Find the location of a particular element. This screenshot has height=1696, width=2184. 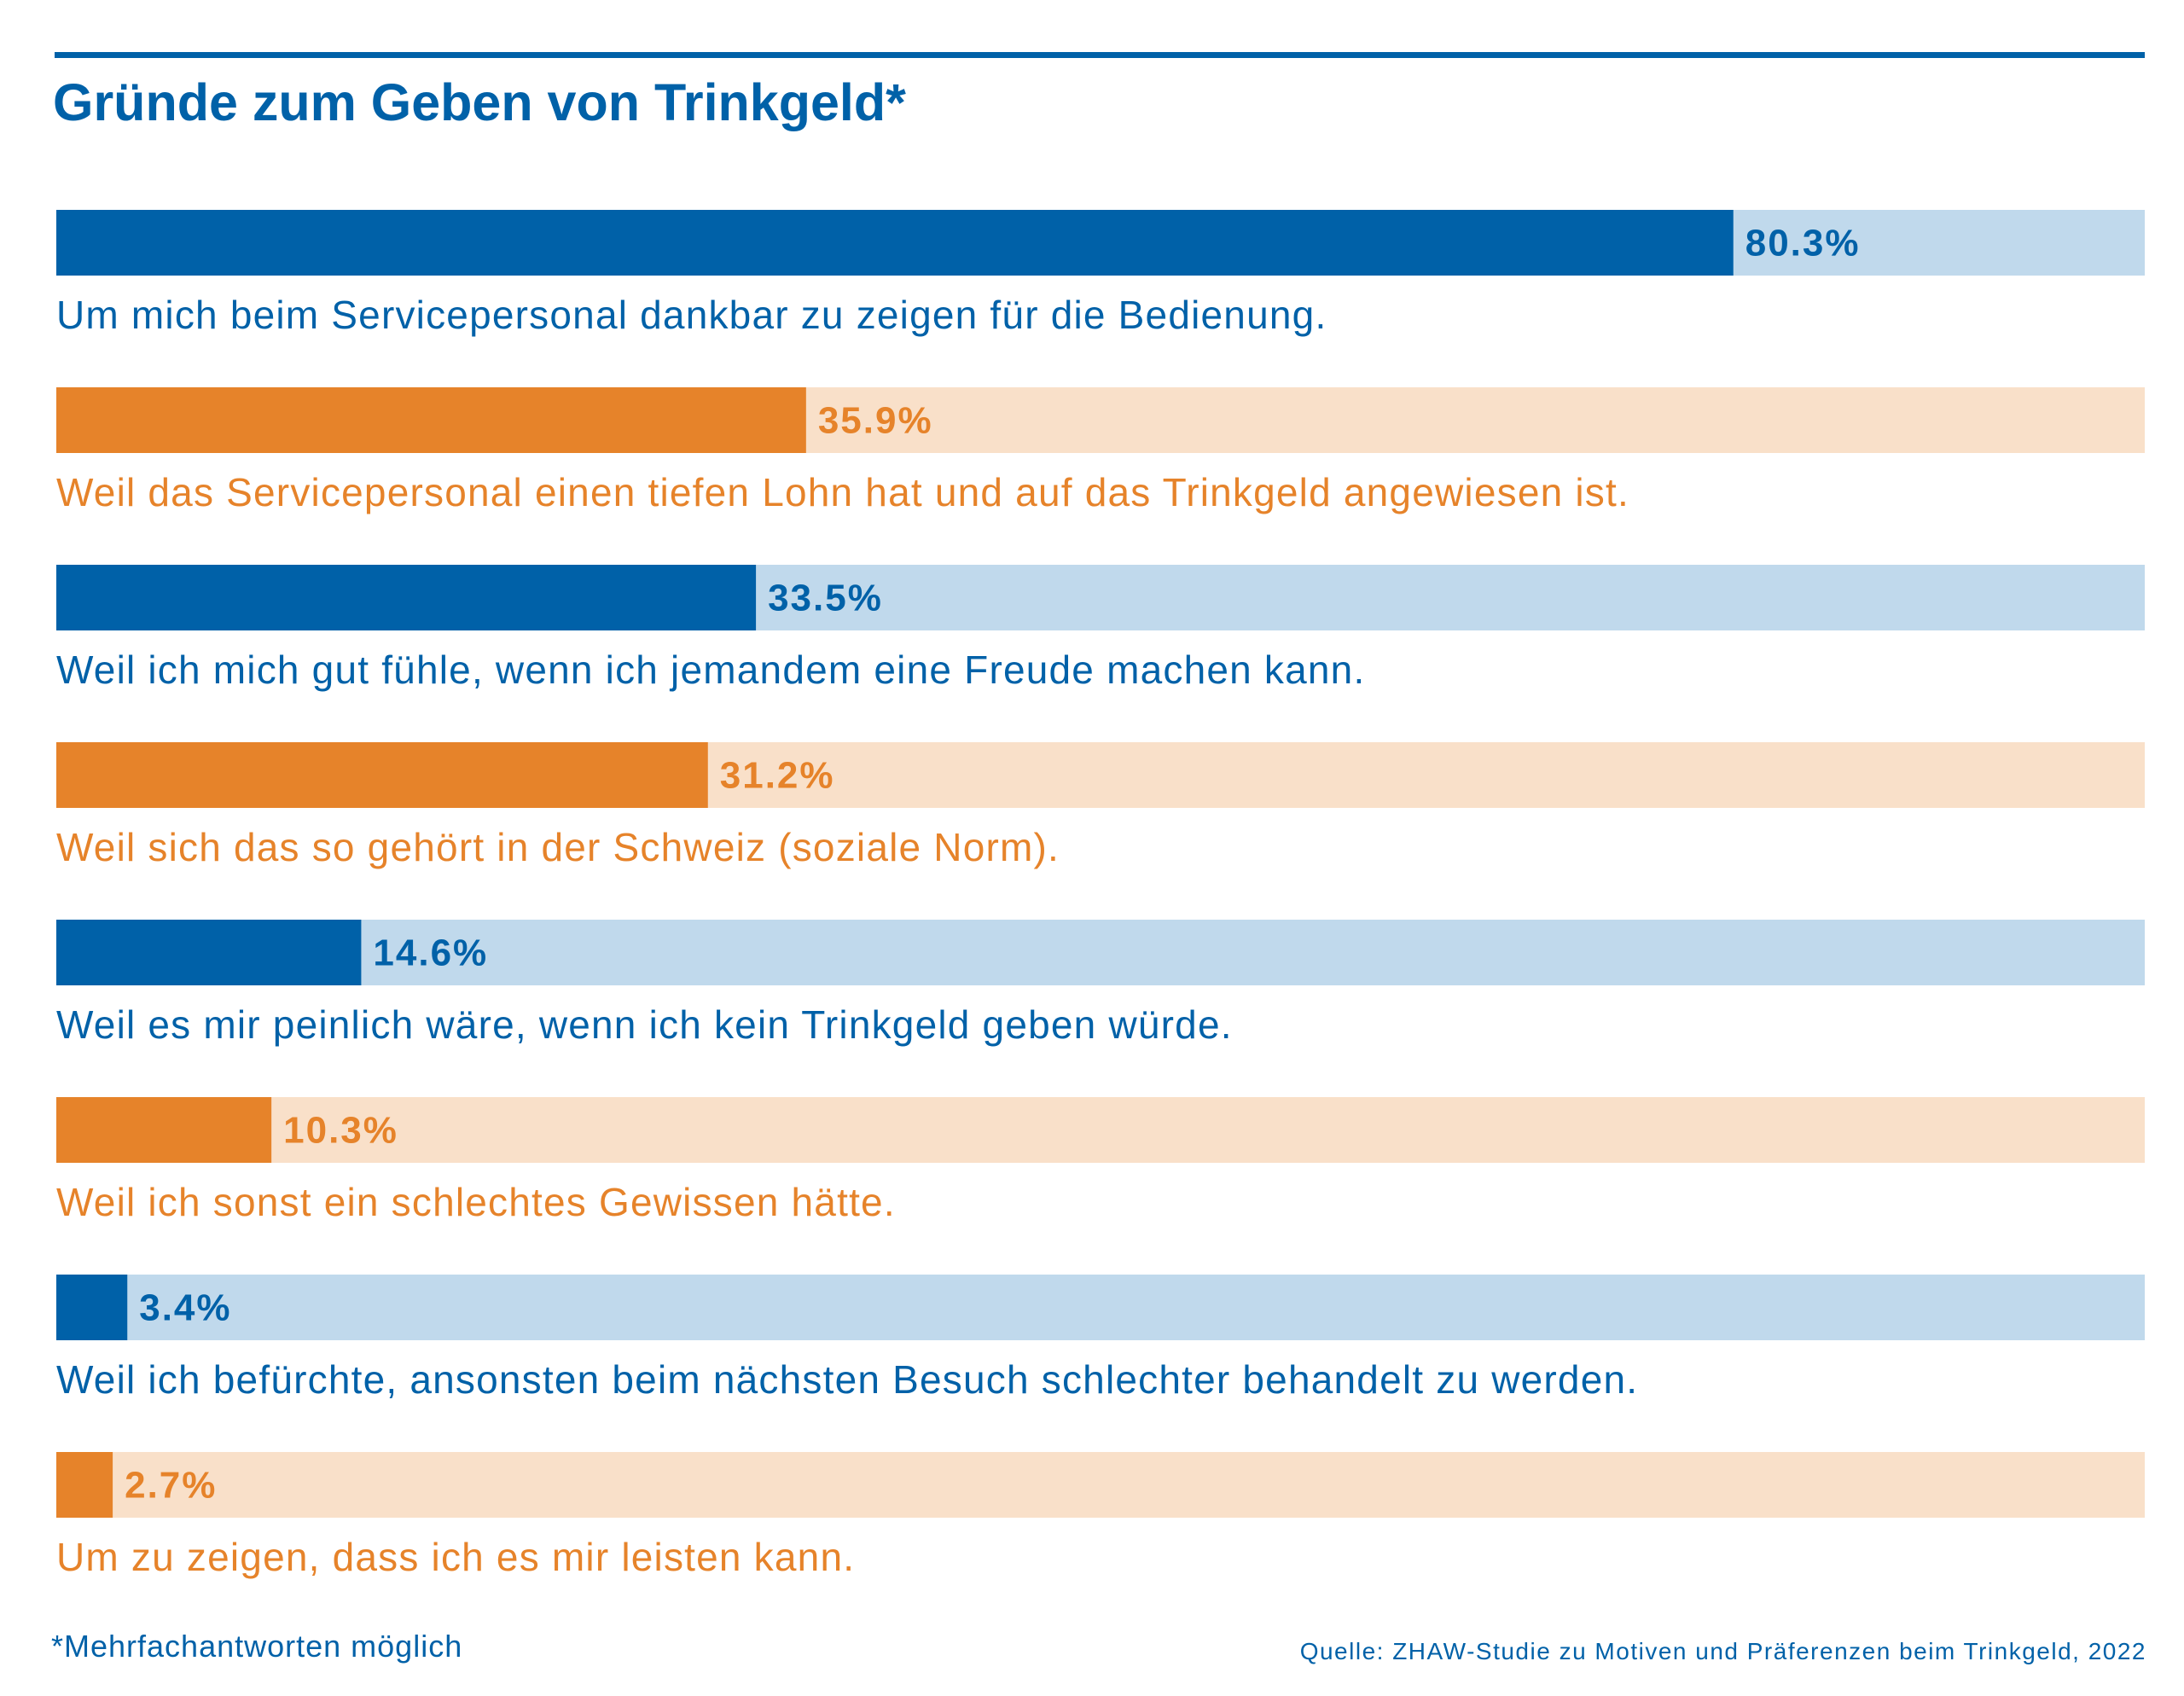

footnote: *Mehrfachantworten möglich is located at coordinates (257, 1647).